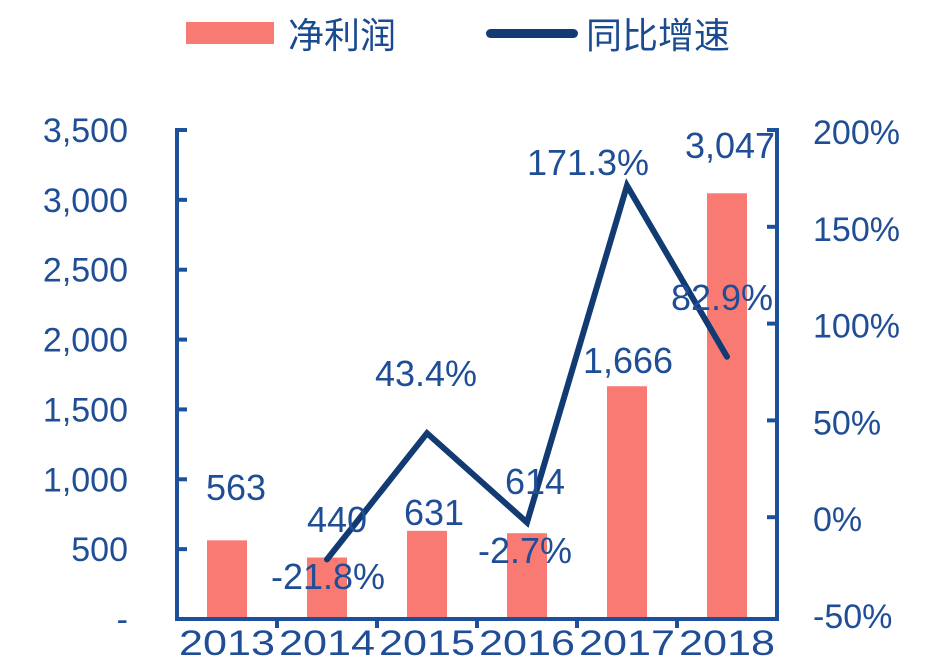 Image resolution: width=934 pixels, height=670 pixels. I want to click on legend-label-yoy-growth: 同比增速, so click(658, 36).